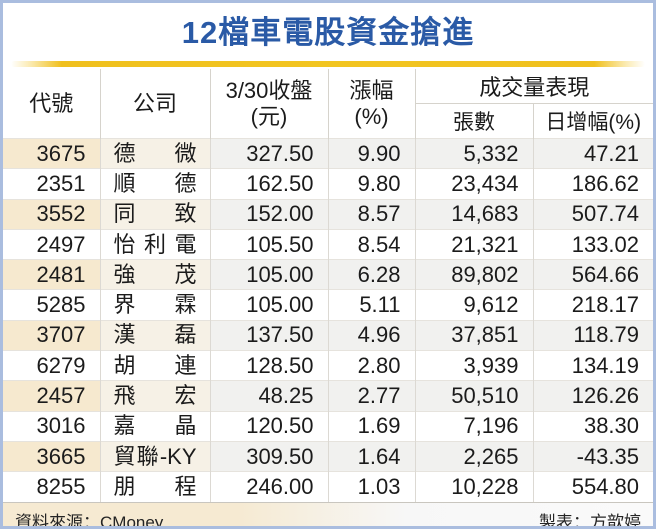  I want to click on cell-company-text: 順德, so click(155, 183).